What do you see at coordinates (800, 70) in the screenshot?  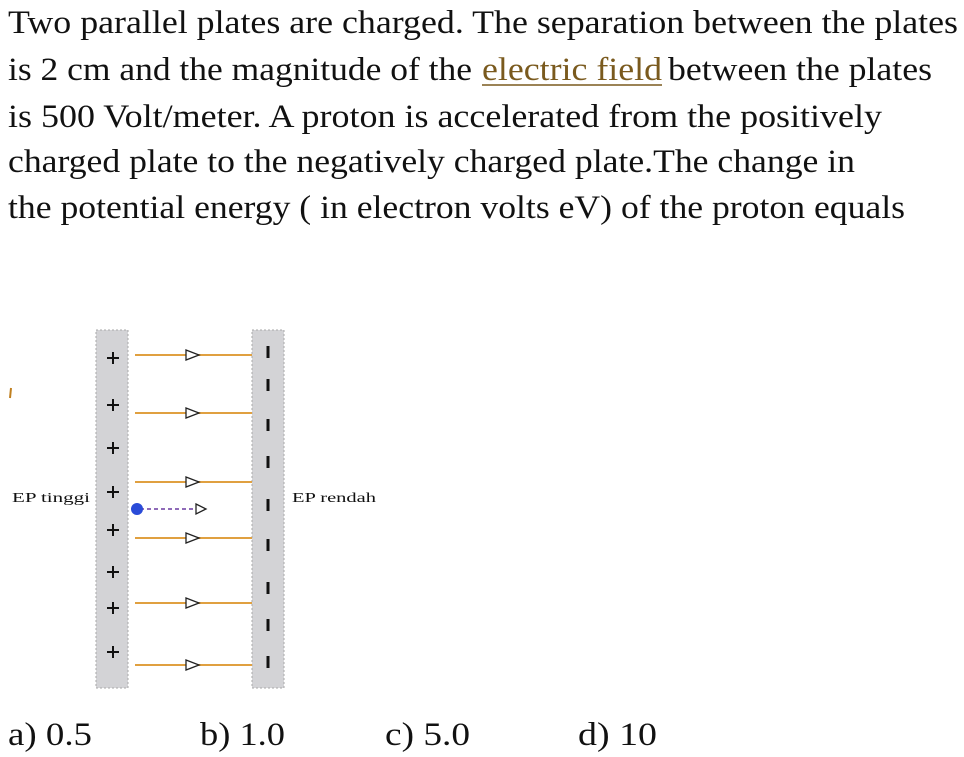 I see `question-line: between the plates` at bounding box center [800, 70].